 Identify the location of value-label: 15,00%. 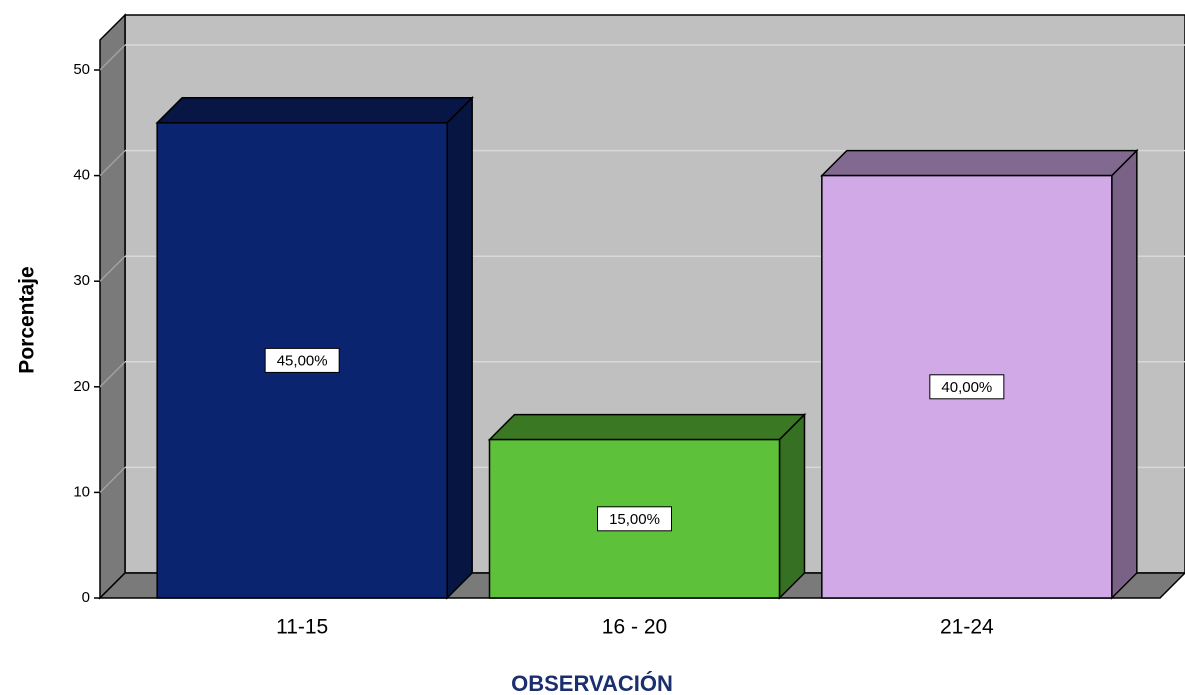
(634, 519).